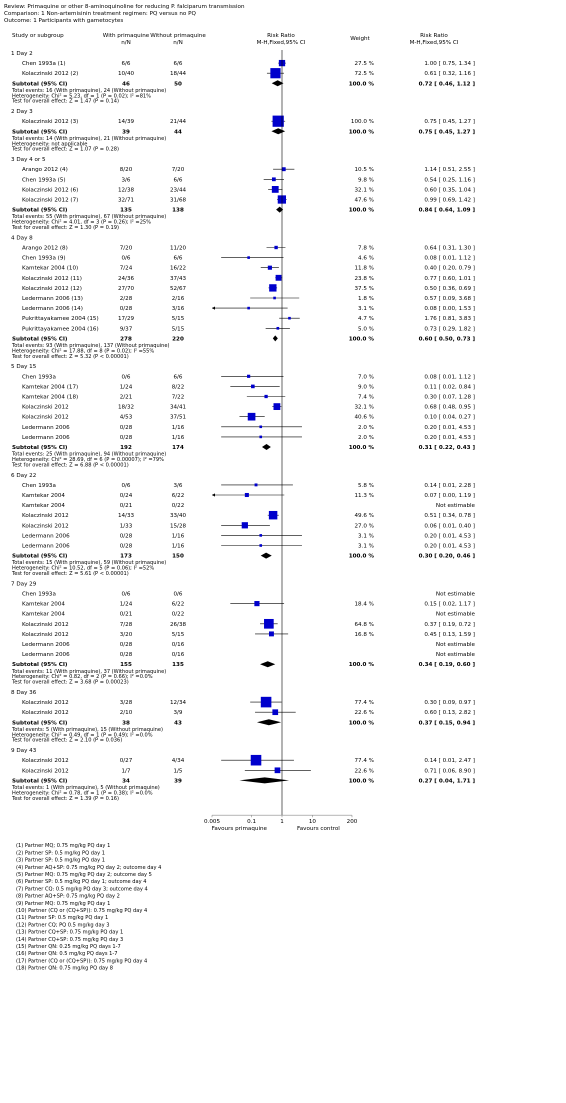 The width and height of the screenshot is (566, 1103). I want to click on axis-tick-label: 200, so click(352, 822).